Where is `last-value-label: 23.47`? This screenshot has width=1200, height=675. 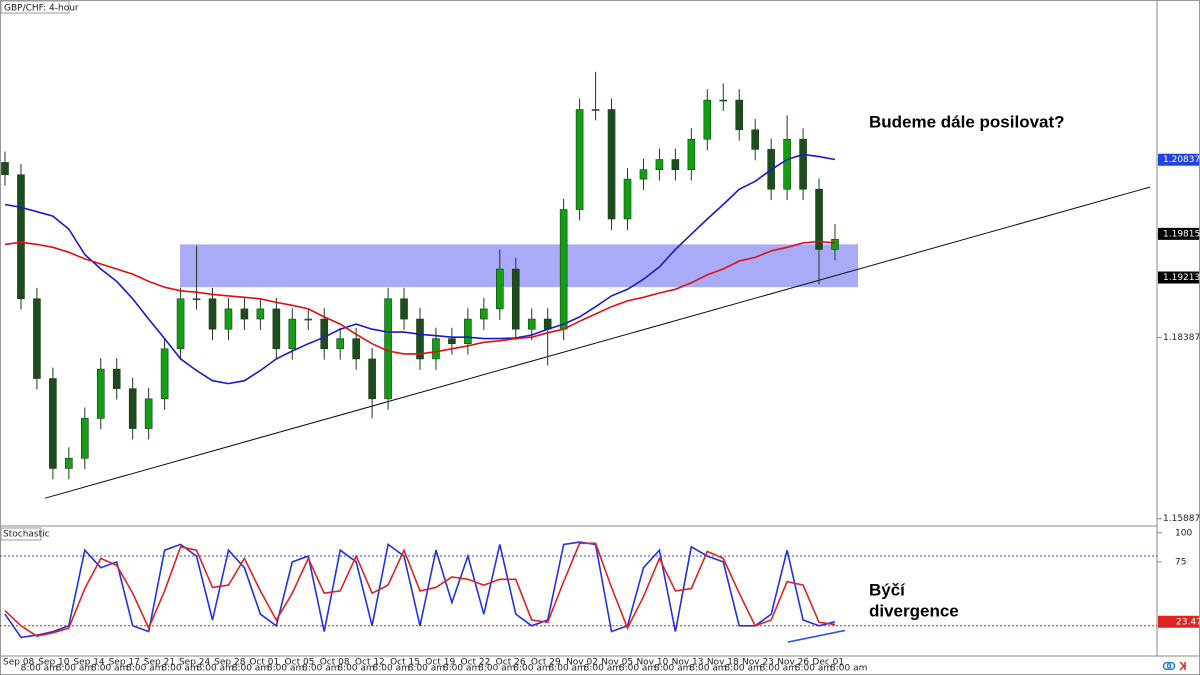
last-value-label: 23.47 is located at coordinates (1188, 622).